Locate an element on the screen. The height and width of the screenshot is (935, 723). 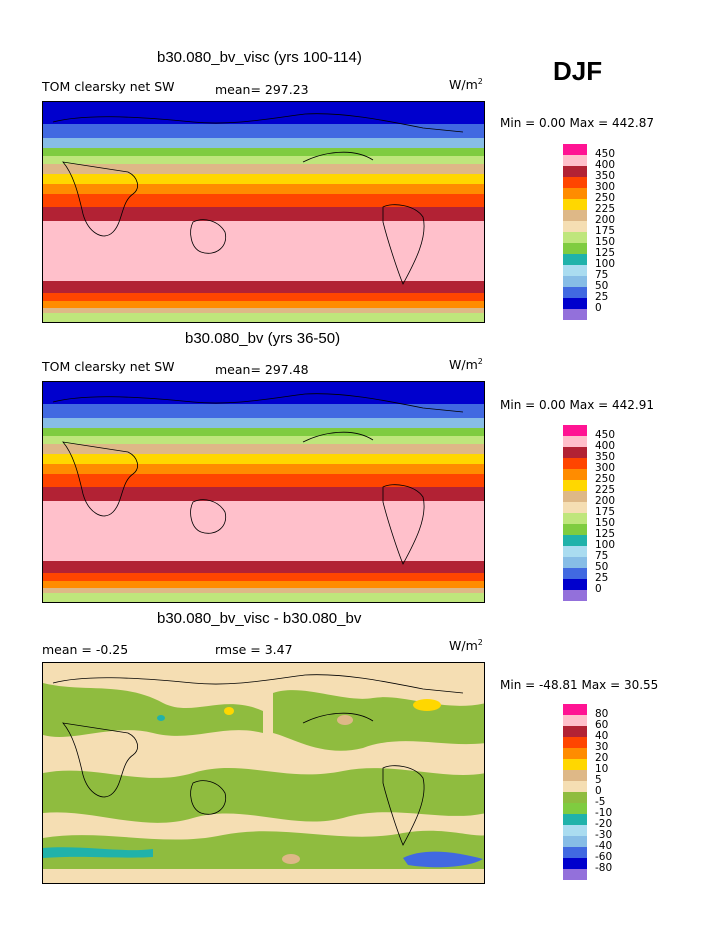
panel-2-legend-label: 350 is located at coordinates (605, 457).